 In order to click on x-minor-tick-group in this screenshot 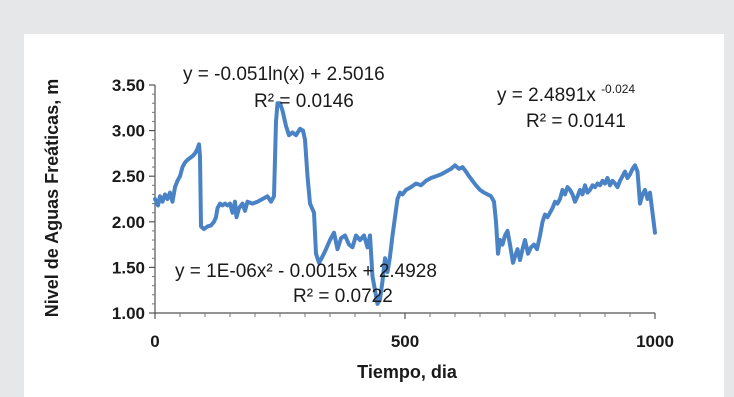, I will do `click(405, 315)`.